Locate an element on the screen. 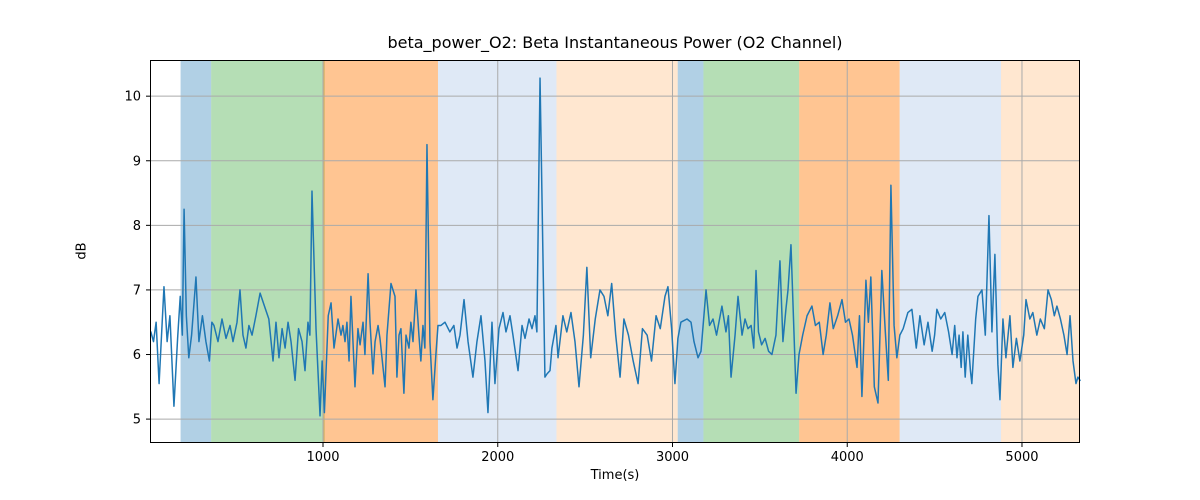  x-tick-label: 5000 is located at coordinates (1021, 457).